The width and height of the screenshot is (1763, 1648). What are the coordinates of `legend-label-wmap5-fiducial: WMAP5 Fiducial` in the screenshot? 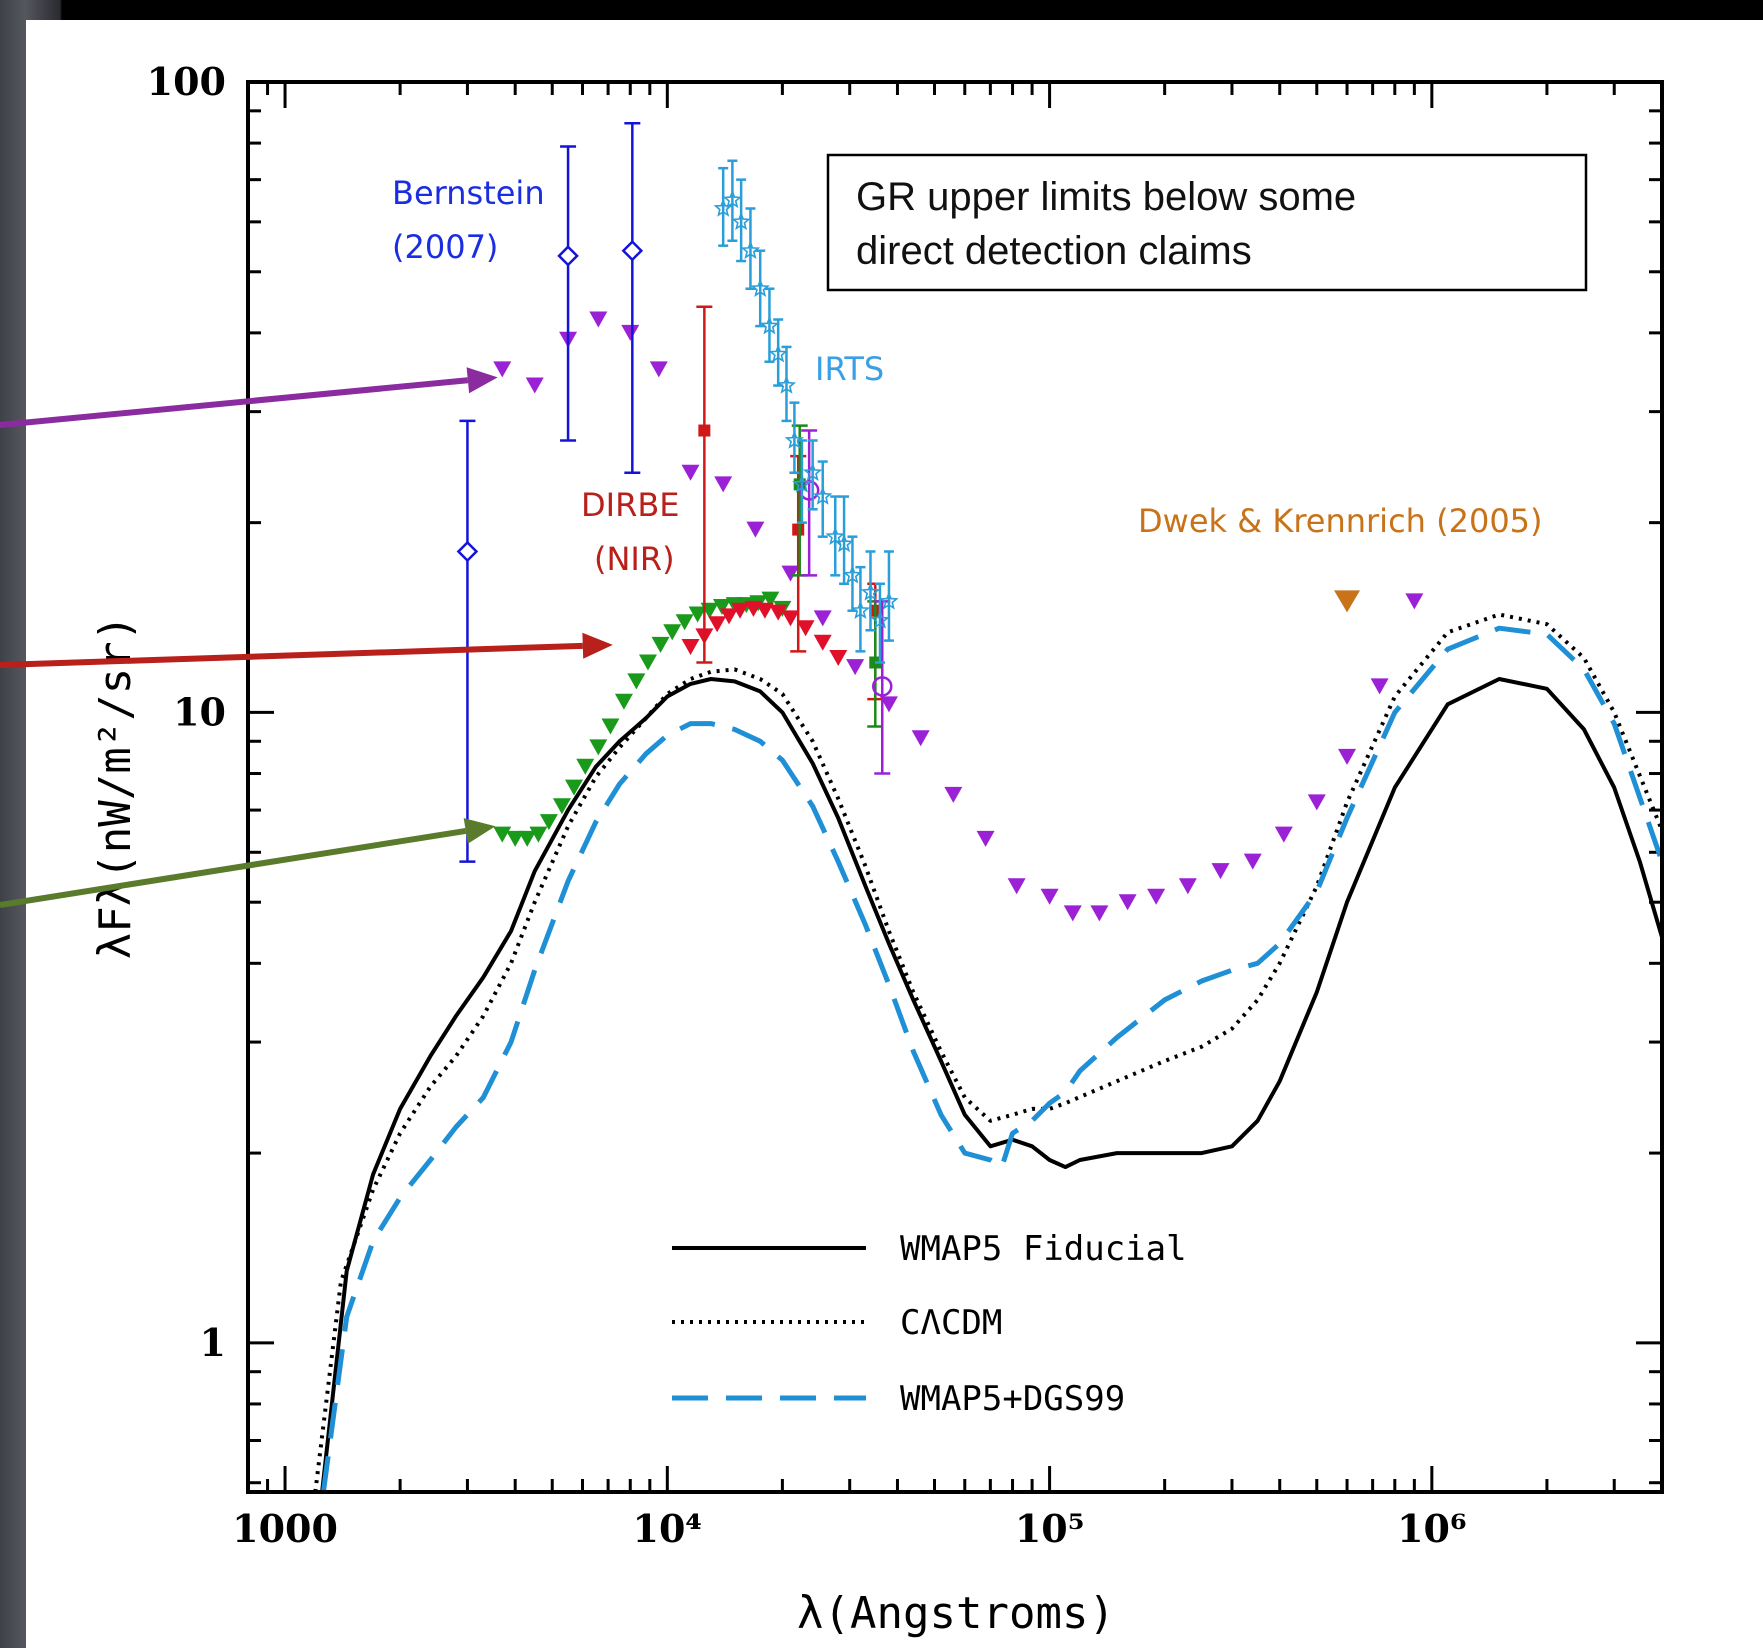 It's located at (1043, 1249).